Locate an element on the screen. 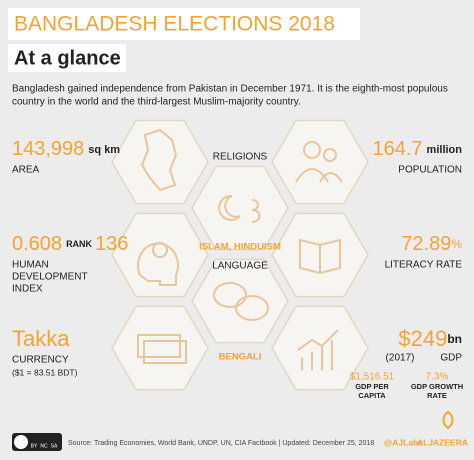  unit: sq km is located at coordinates (104, 150).